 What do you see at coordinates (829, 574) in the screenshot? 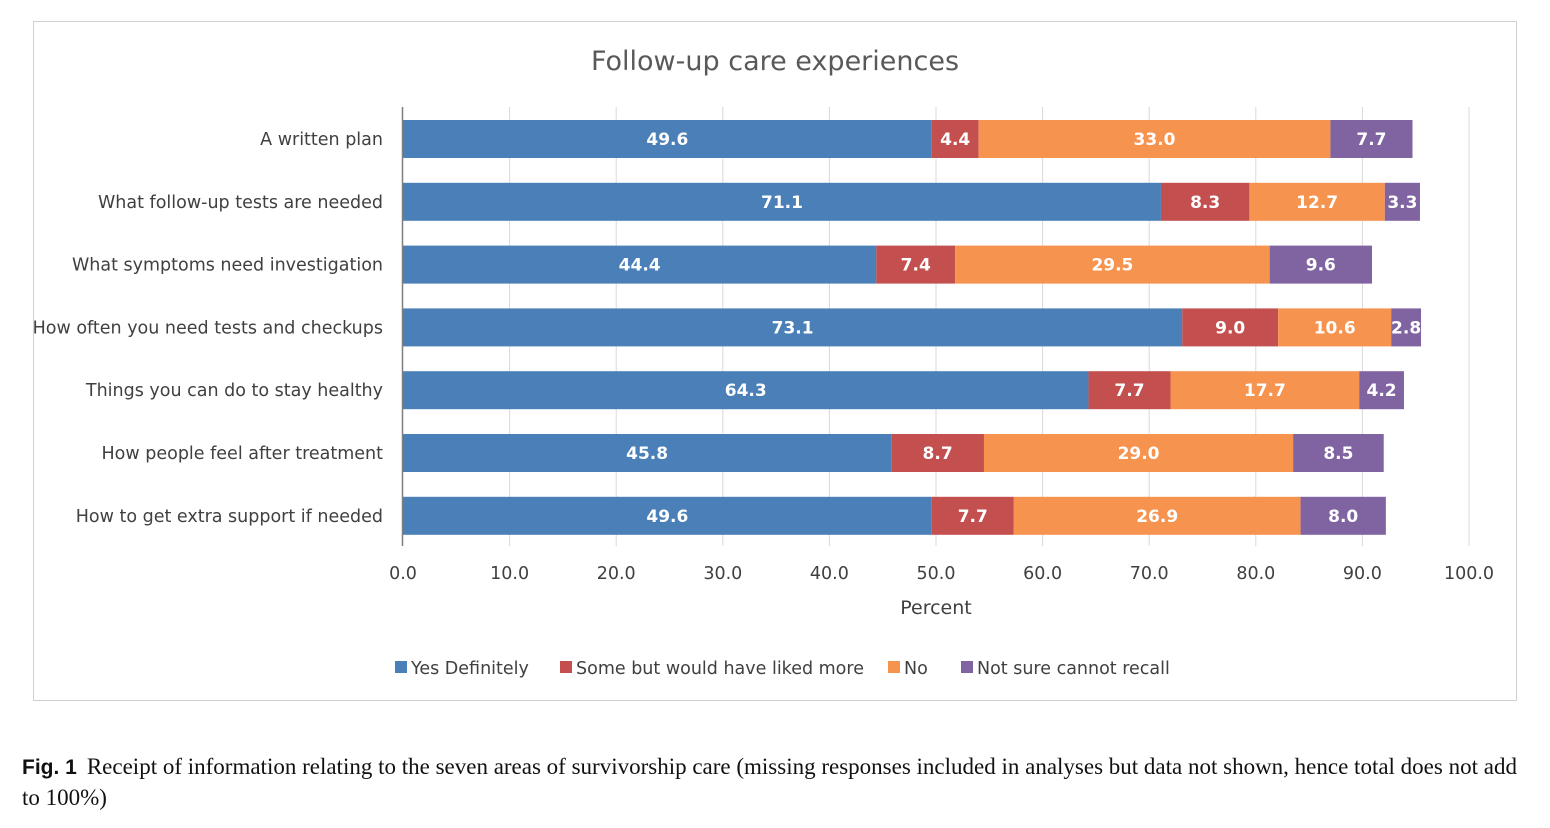
I see `x-tick-label: 40.0` at bounding box center [829, 574].